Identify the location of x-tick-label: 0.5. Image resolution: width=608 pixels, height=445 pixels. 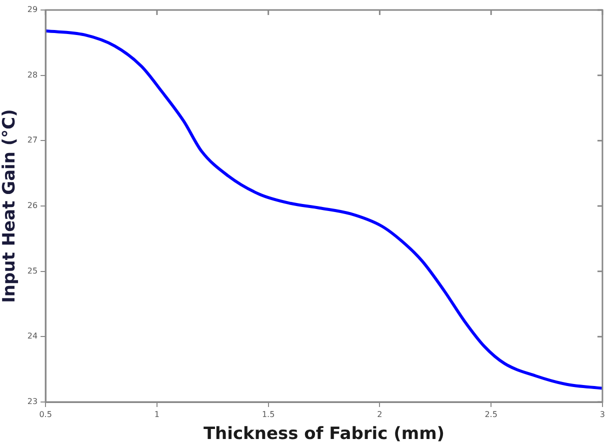
(45, 414).